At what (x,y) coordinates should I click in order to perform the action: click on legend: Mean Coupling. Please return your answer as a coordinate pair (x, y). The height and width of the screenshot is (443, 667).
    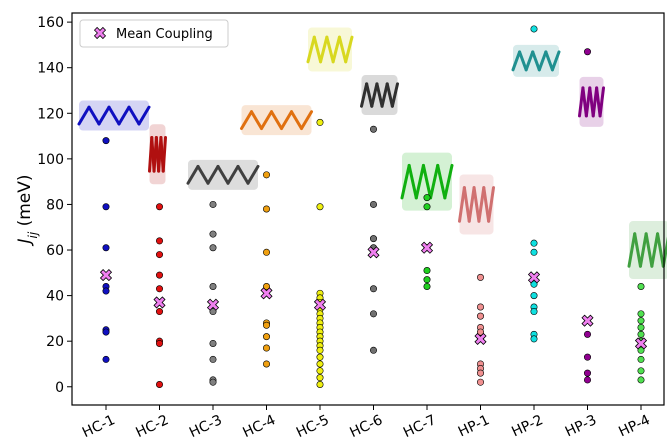
    Looking at the image, I should click on (154, 33).